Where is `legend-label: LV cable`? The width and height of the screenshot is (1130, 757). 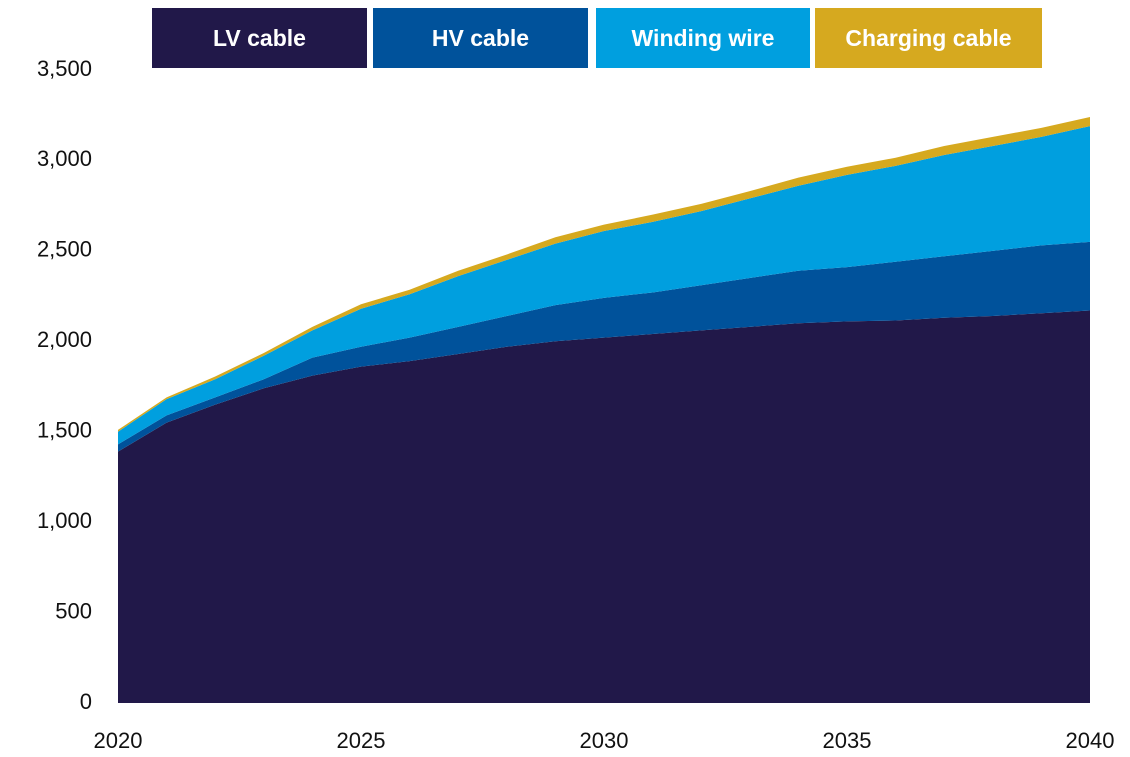 legend-label: LV cable is located at coordinates (259, 38).